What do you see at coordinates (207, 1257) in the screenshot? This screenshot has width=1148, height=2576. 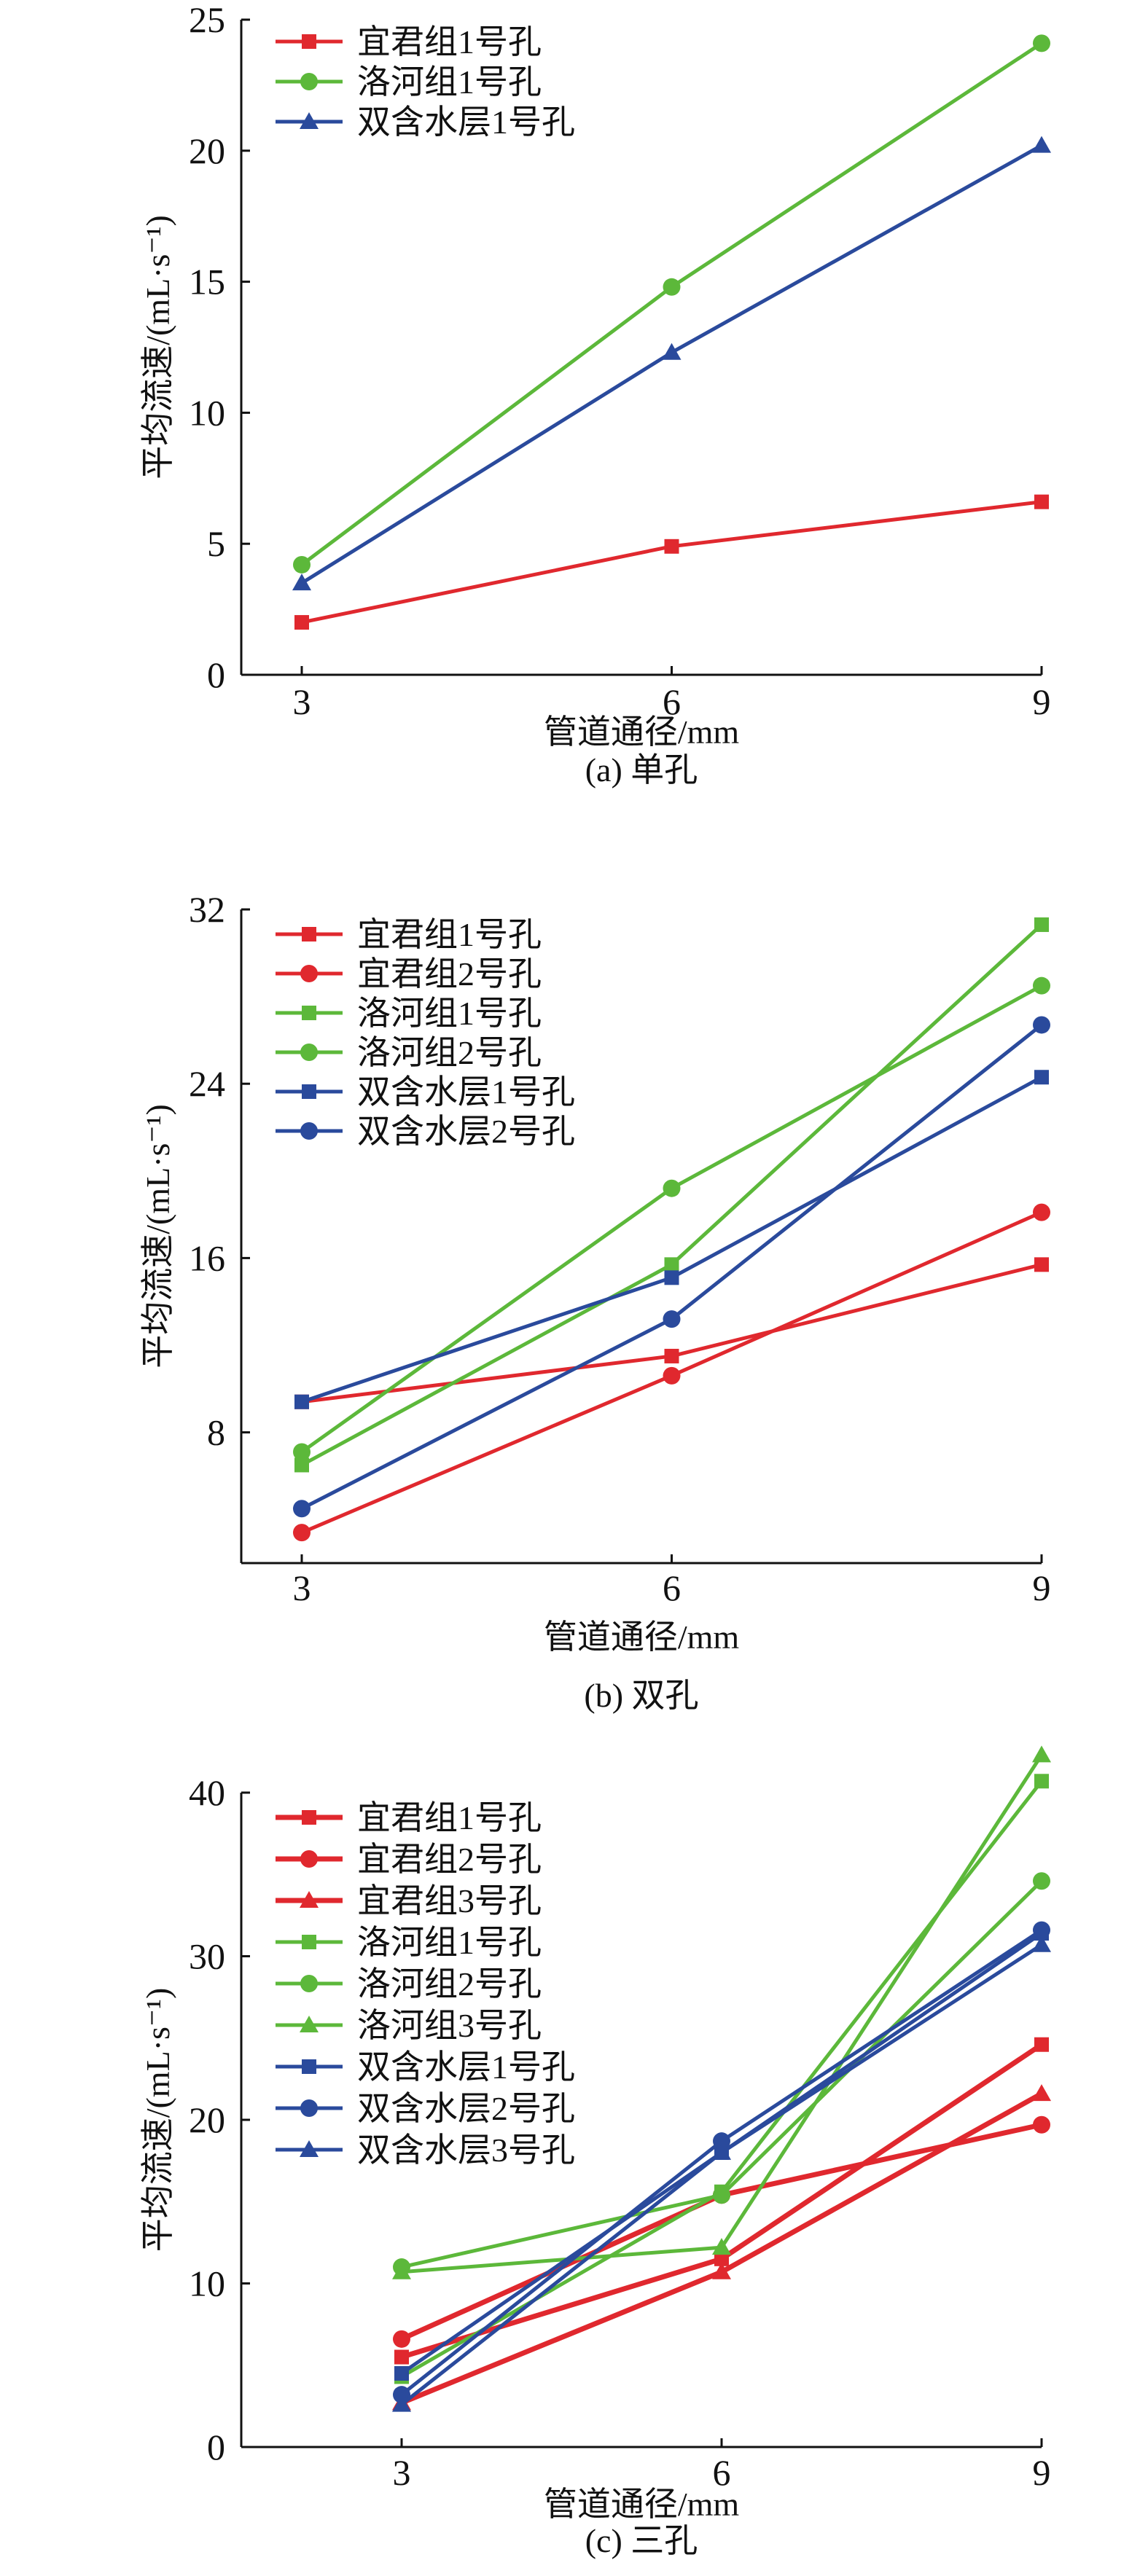 I see `y-tick-label: 16` at bounding box center [207, 1257].